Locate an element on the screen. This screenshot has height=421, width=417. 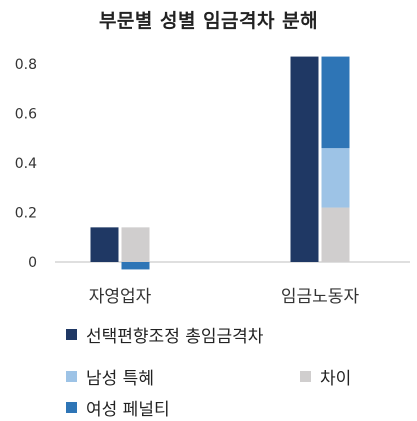
legend-swatch-difference is located at coordinates (305, 376).